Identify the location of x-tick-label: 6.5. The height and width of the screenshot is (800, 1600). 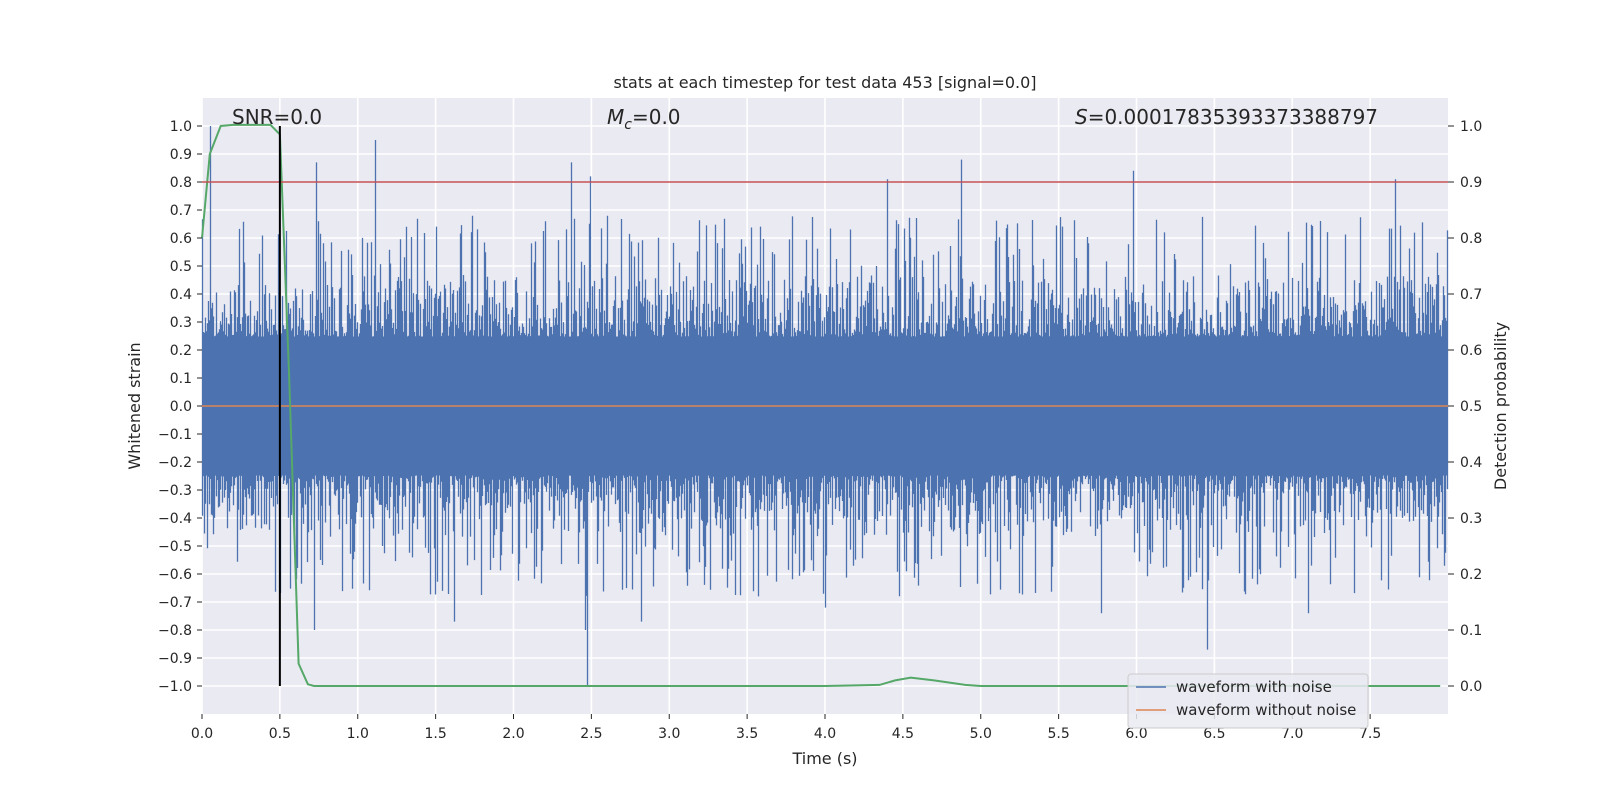
(1214, 734).